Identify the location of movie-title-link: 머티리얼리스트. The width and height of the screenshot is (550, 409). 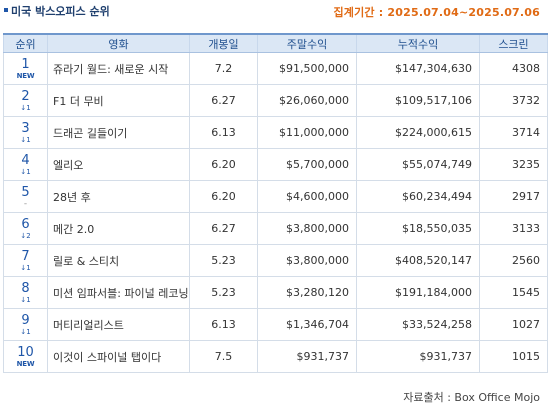
(118, 324).